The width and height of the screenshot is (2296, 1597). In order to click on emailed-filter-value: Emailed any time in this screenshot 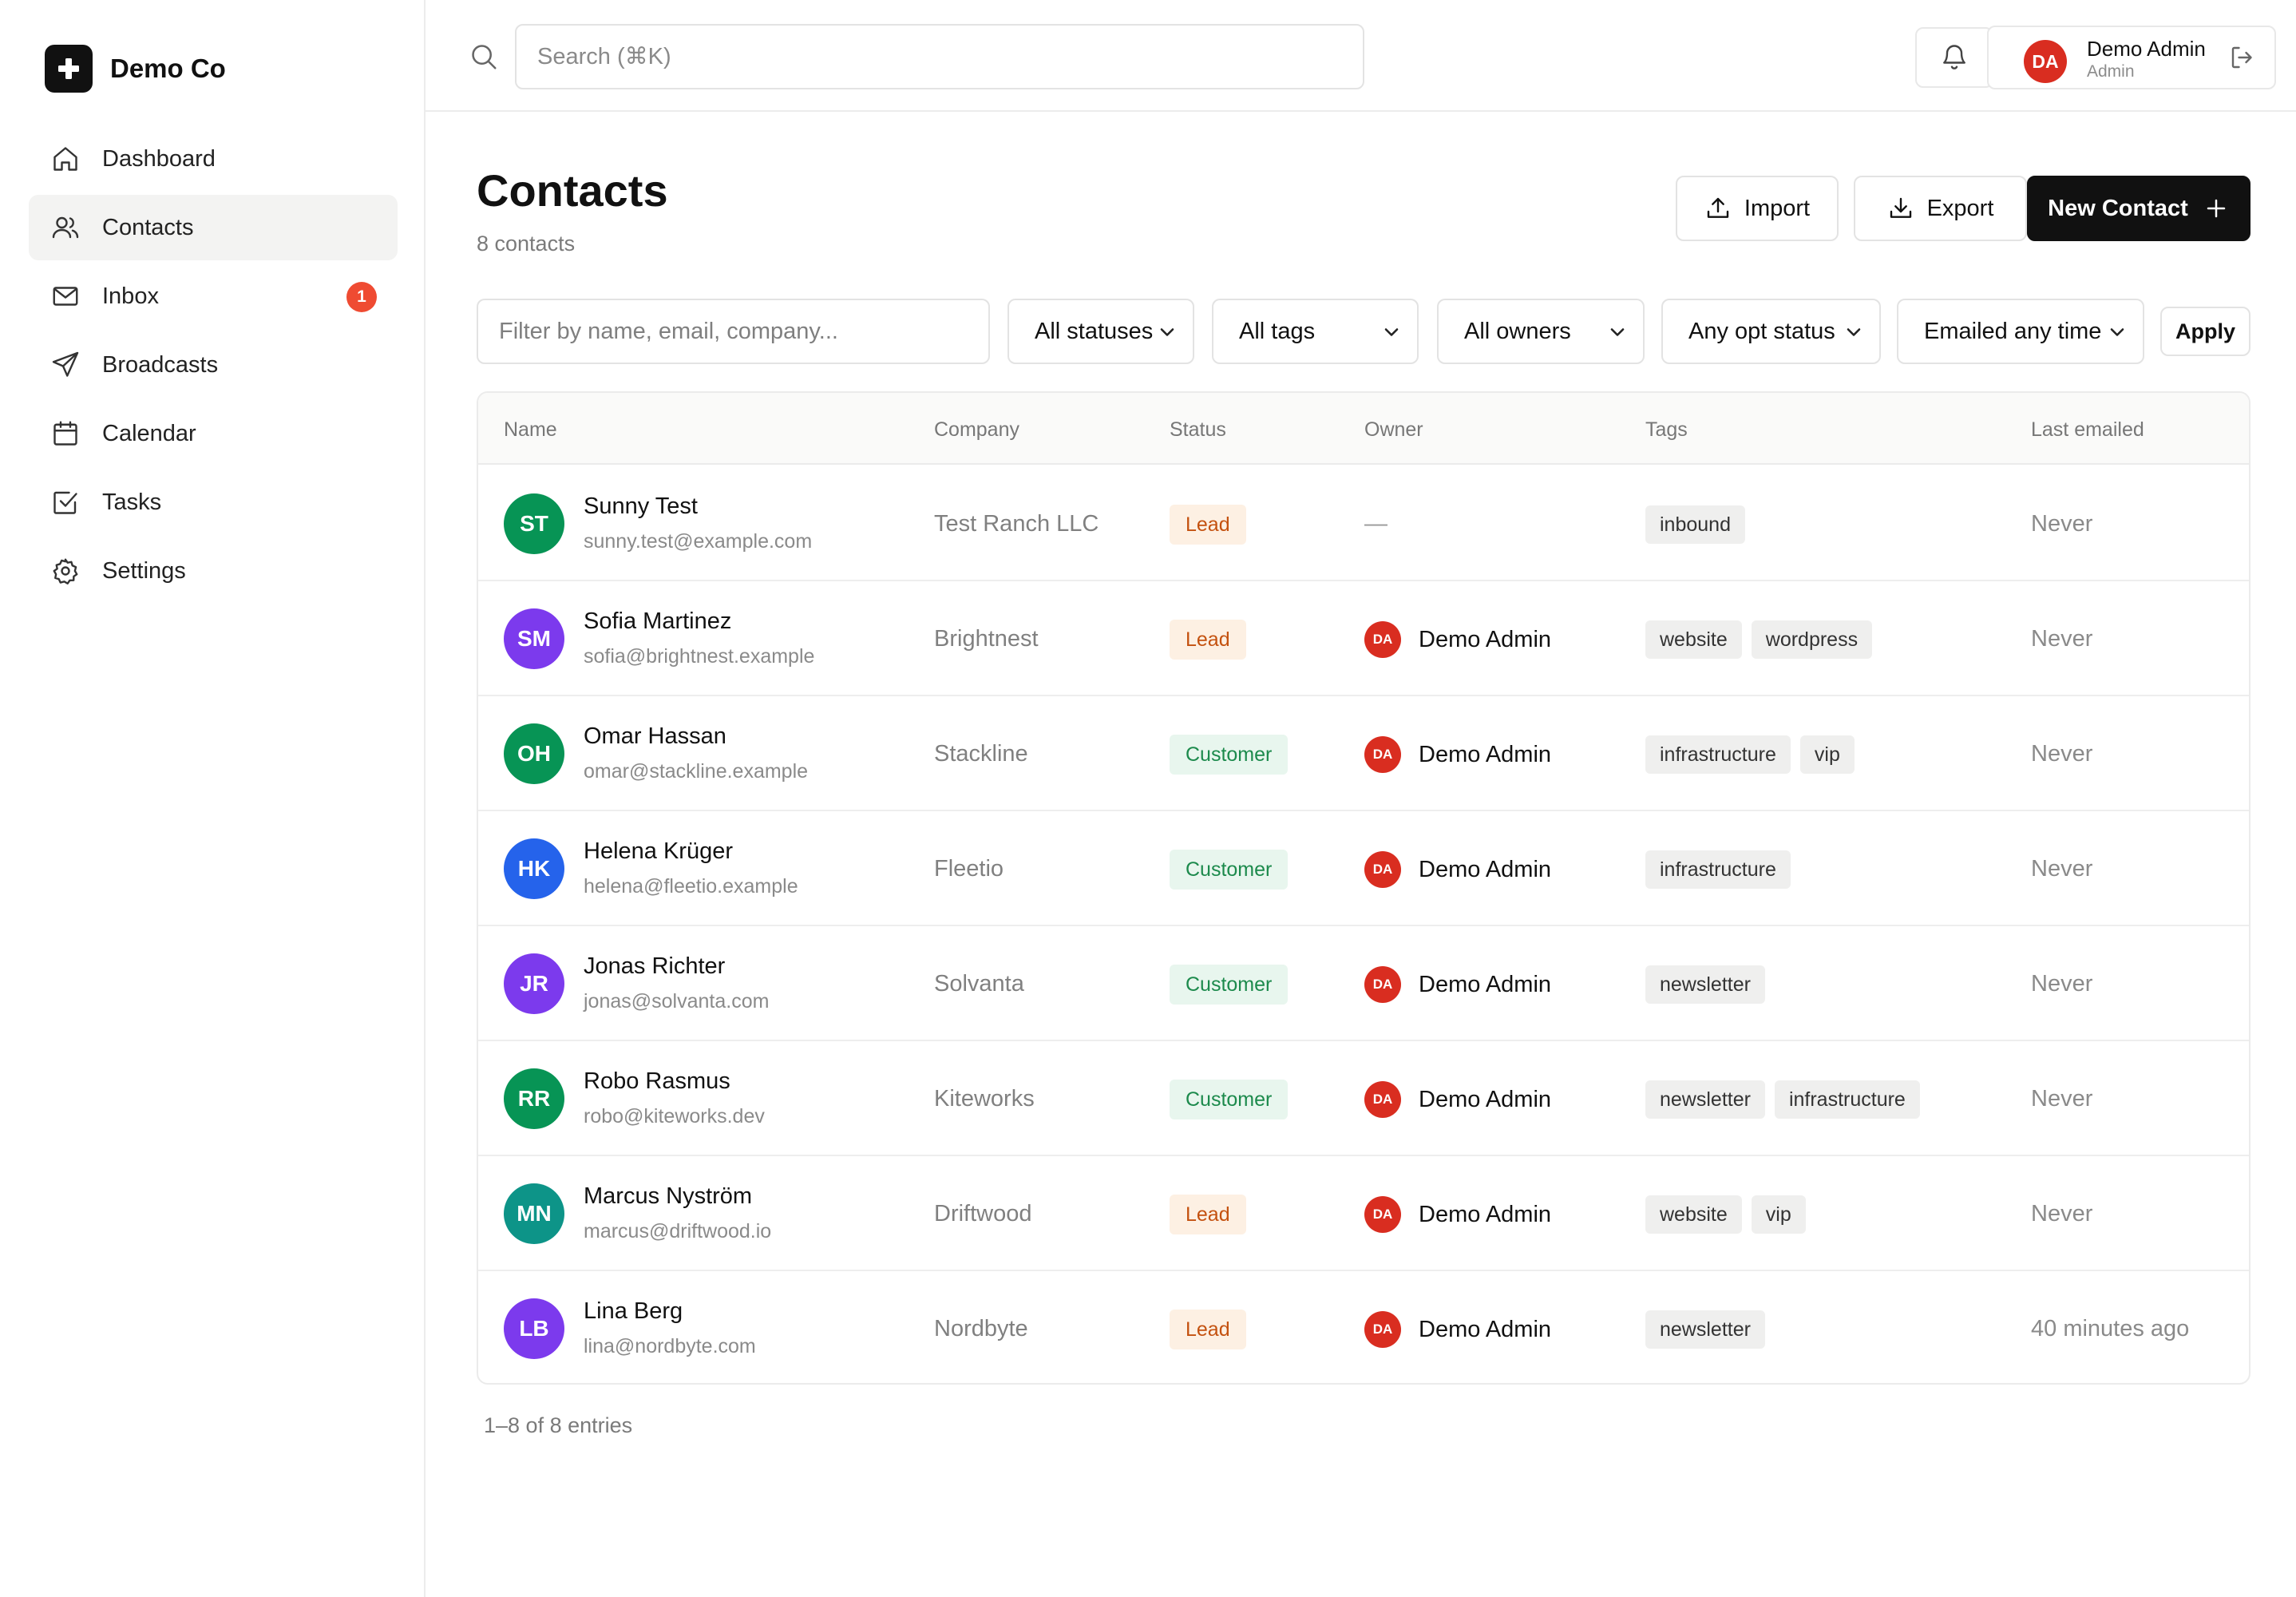, I will do `click(2013, 331)`.